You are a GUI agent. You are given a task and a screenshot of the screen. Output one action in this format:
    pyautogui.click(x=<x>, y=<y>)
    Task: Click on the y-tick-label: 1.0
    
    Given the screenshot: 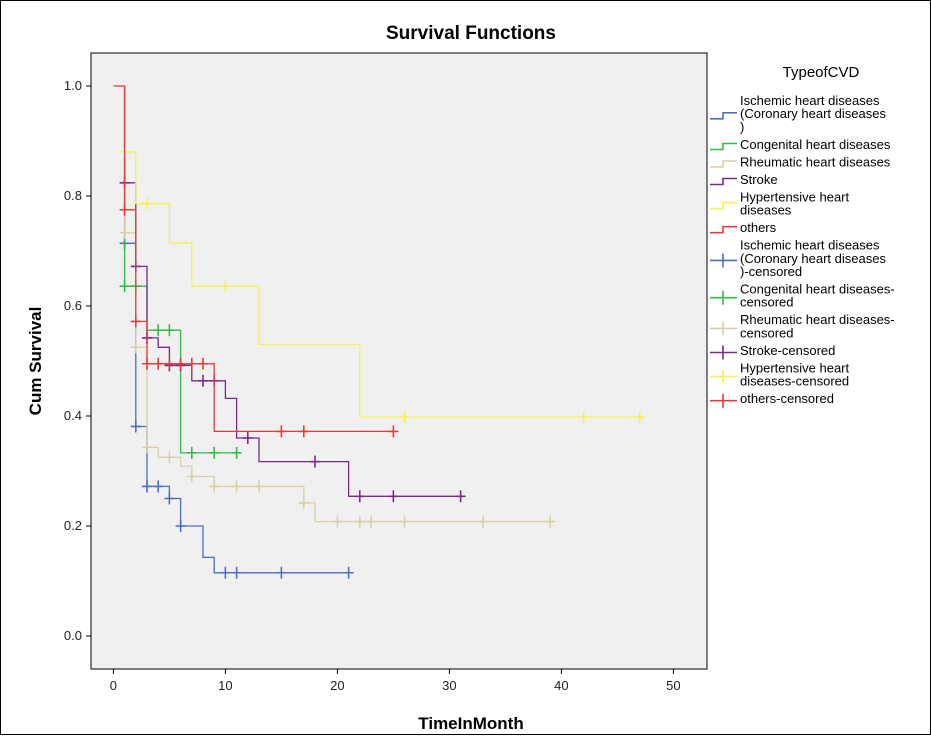 What is the action you would take?
    pyautogui.click(x=73, y=85)
    